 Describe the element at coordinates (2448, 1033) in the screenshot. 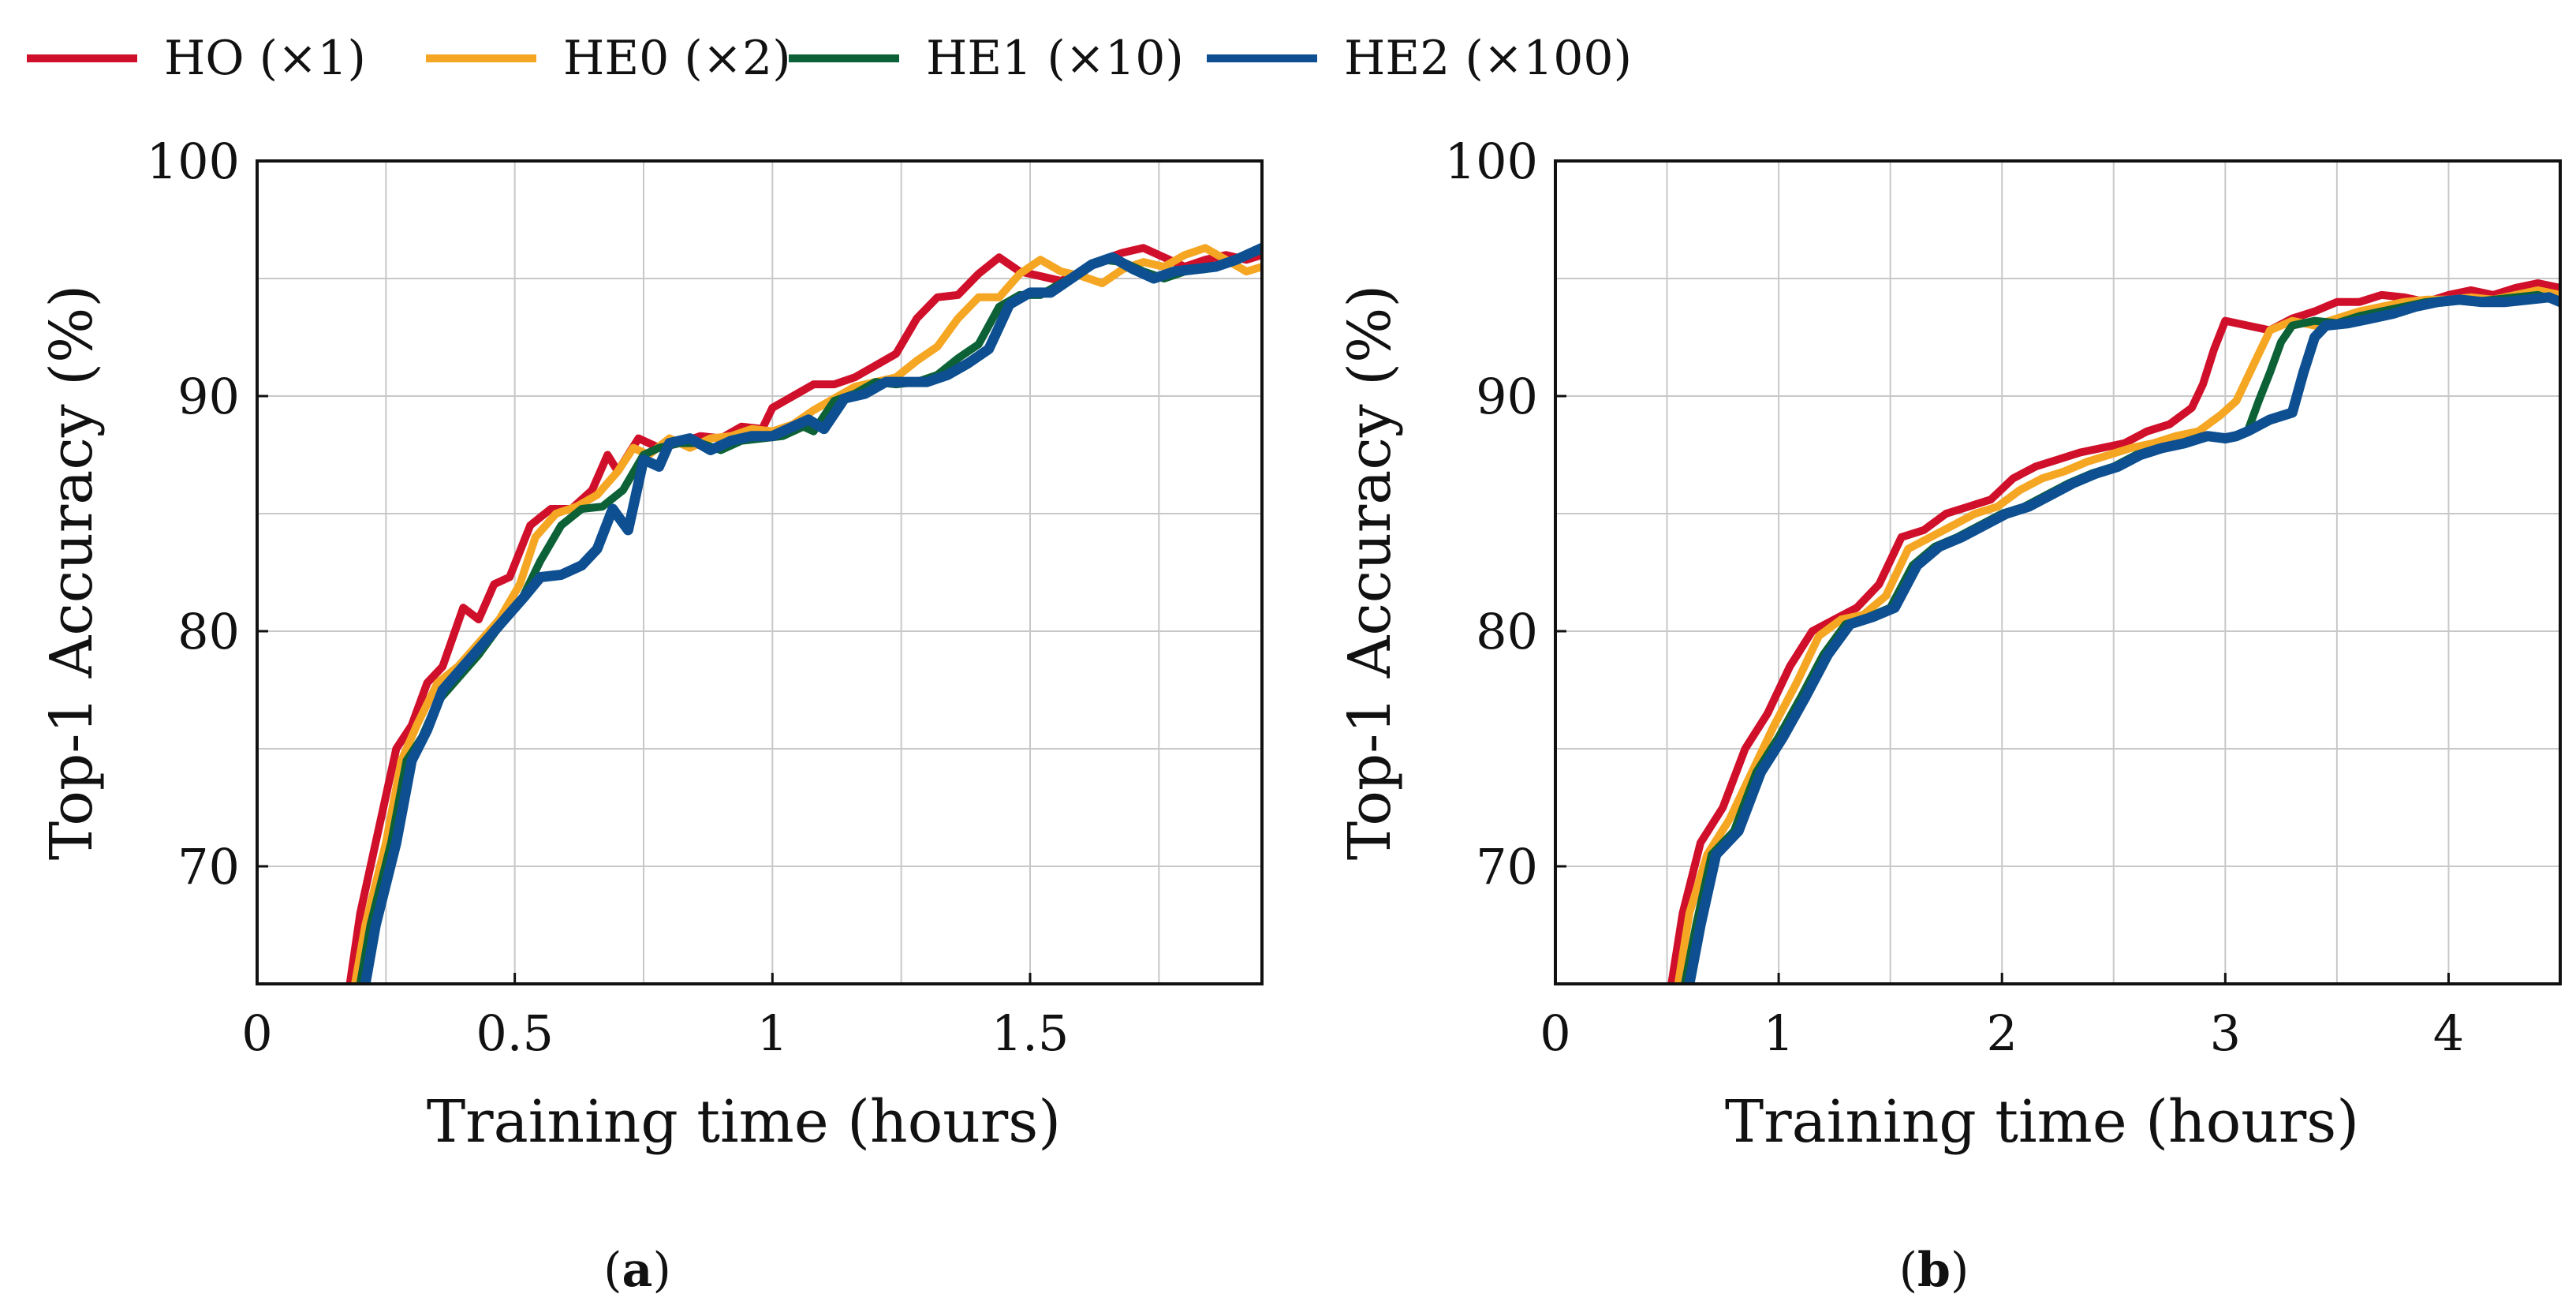

I see `x-tick-label: 4` at that location.